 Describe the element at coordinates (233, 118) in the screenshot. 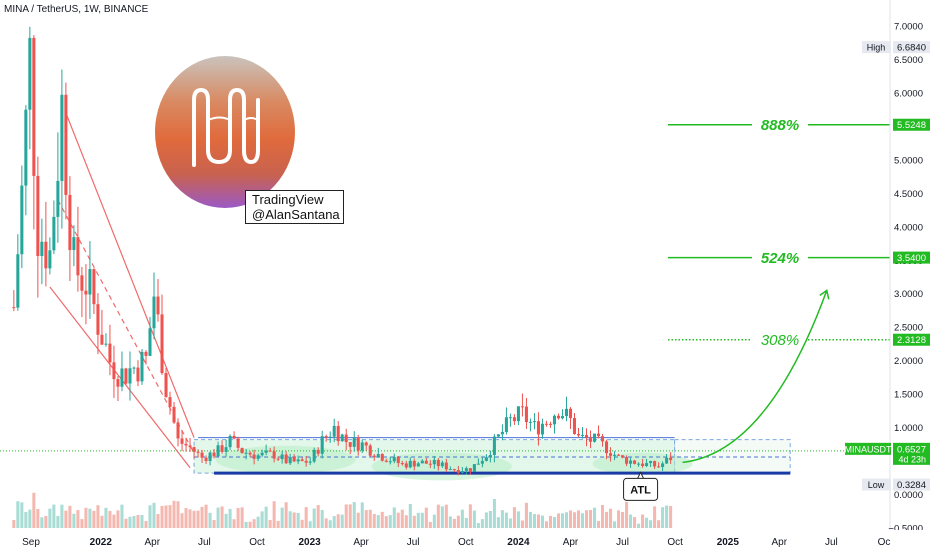

I see `logo-m-inner` at that location.